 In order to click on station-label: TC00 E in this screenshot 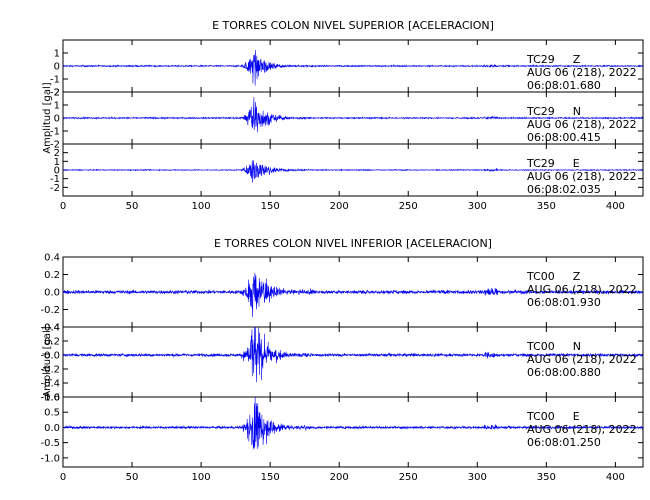, I will do `click(553, 416)`.